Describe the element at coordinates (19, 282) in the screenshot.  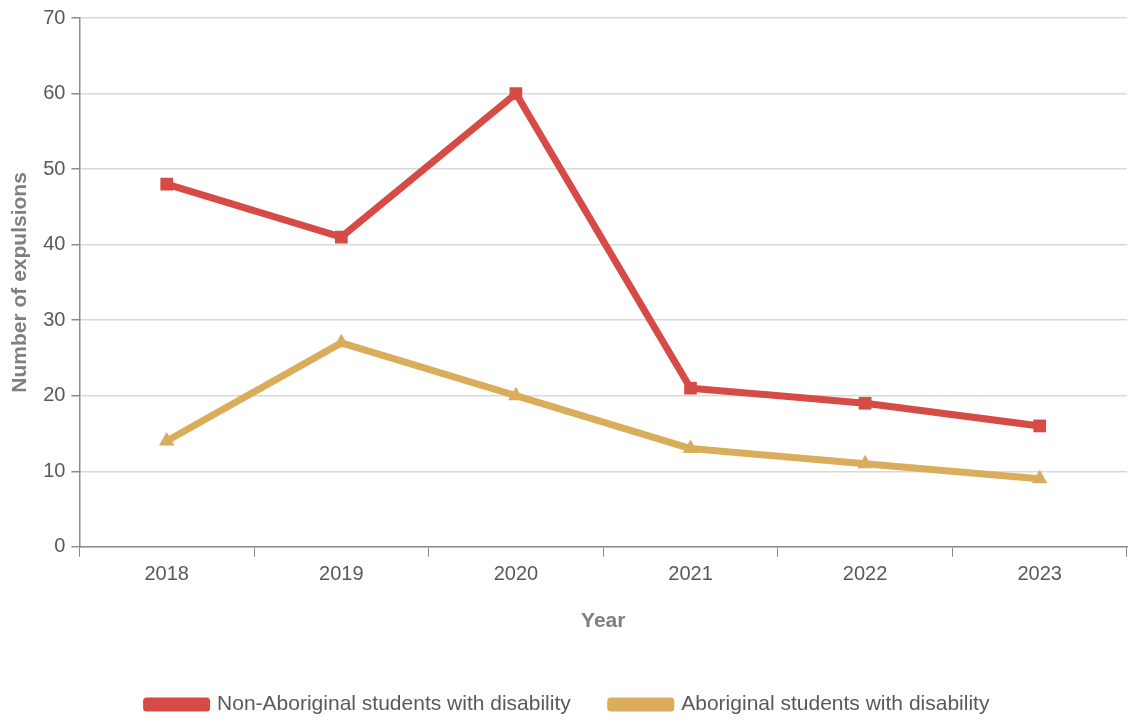
I see `y-axis-title: Number of expulsions` at that location.